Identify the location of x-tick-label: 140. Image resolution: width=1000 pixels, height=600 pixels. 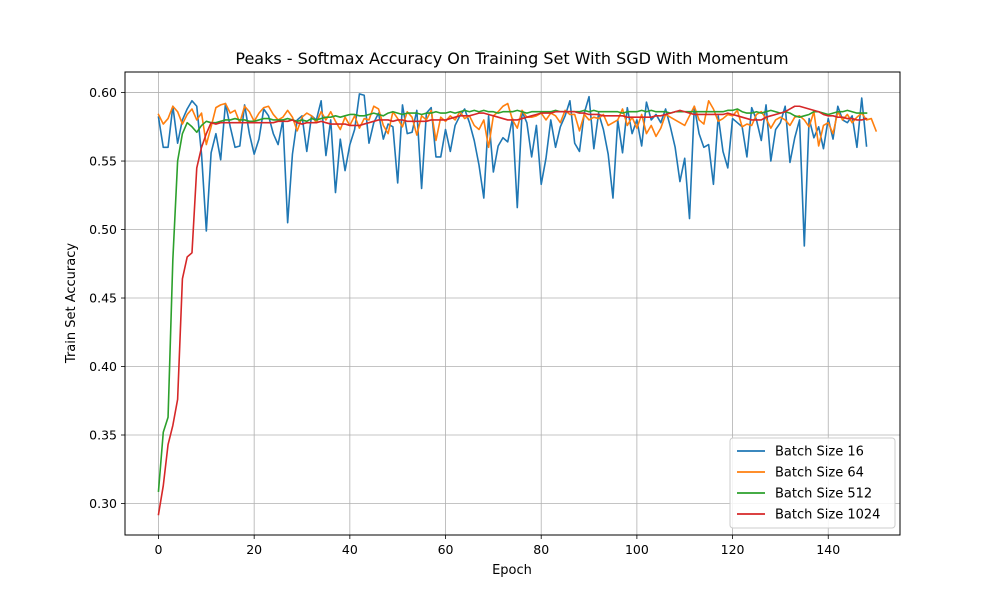
(828, 549).